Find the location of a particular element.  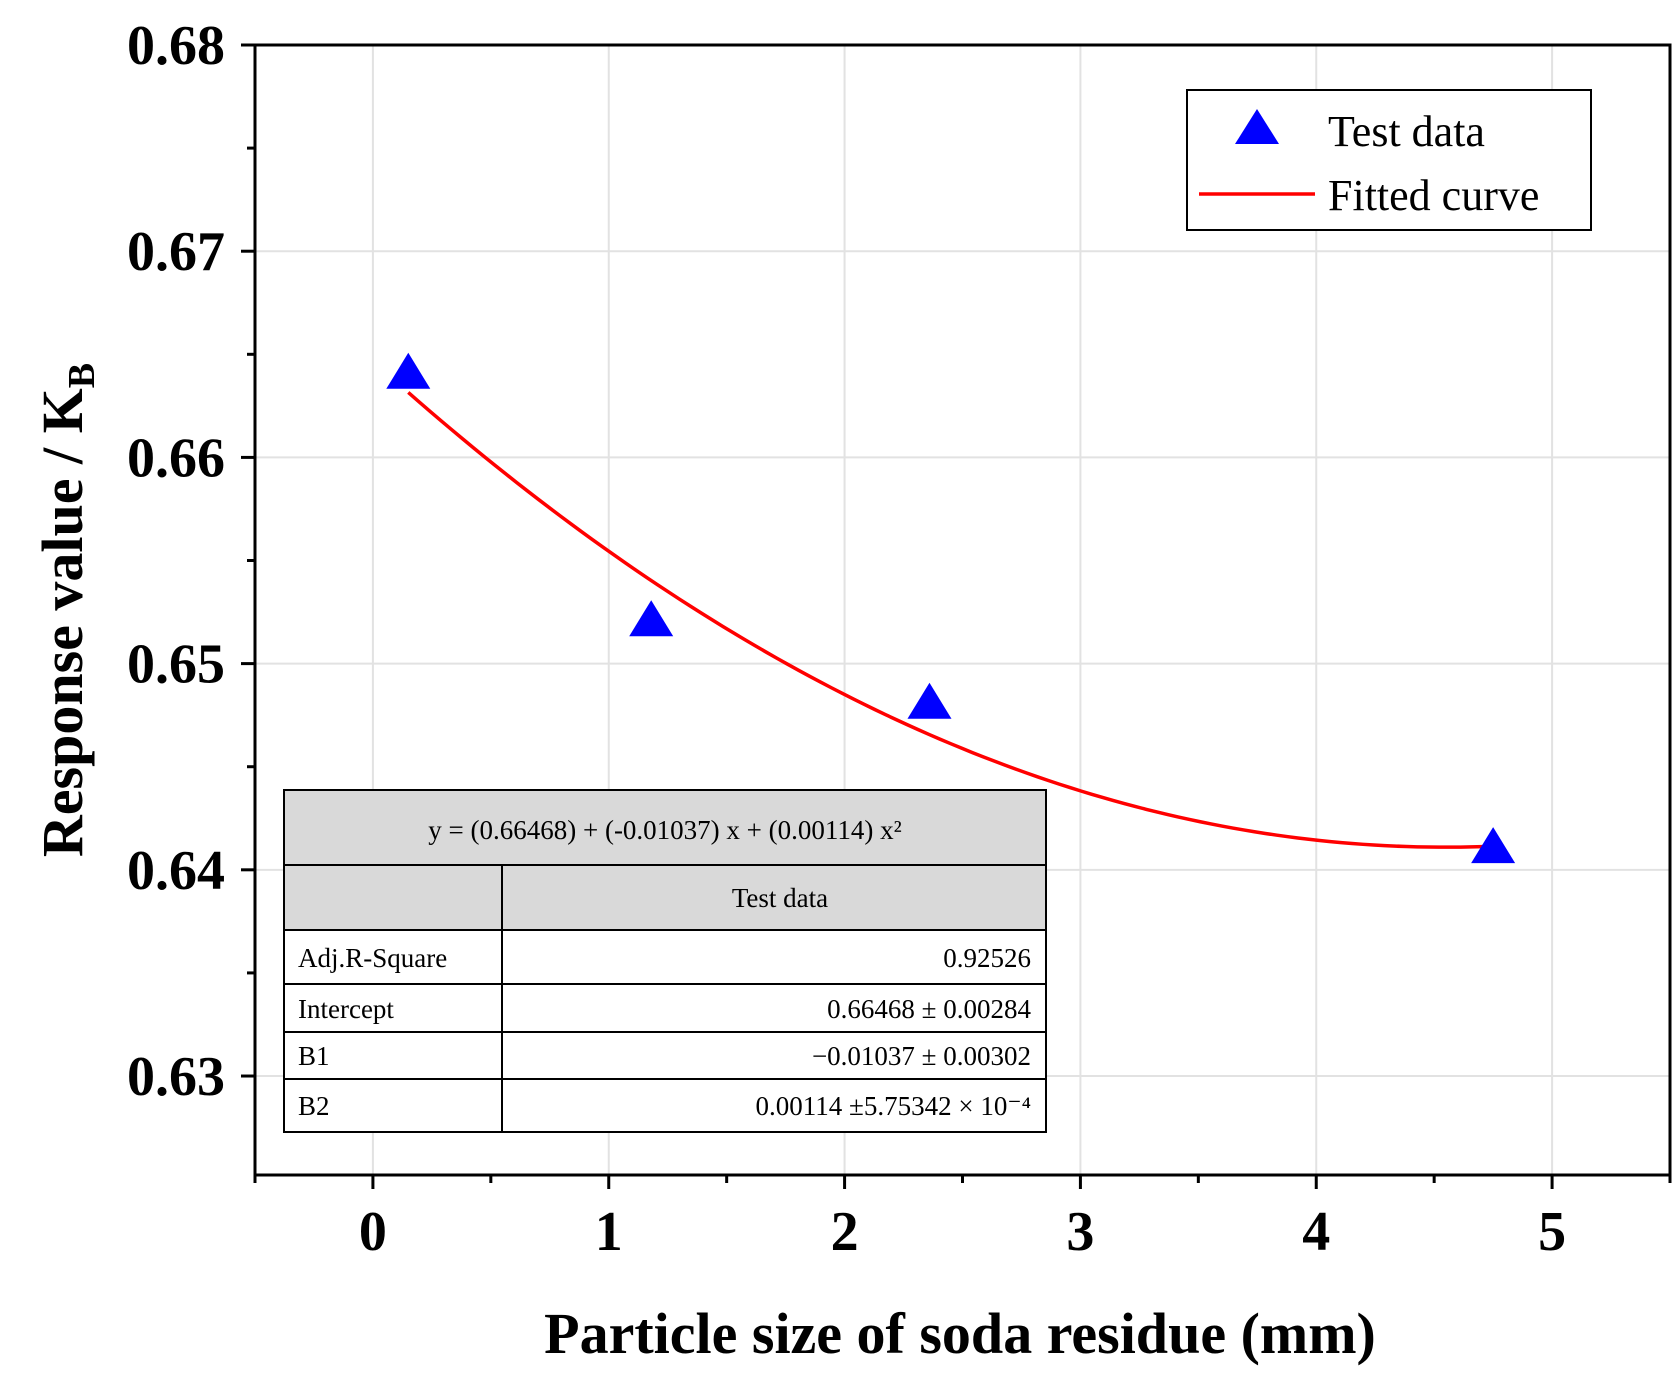

y-axis-title-main: Response value / K is located at coordinates (62, 622).